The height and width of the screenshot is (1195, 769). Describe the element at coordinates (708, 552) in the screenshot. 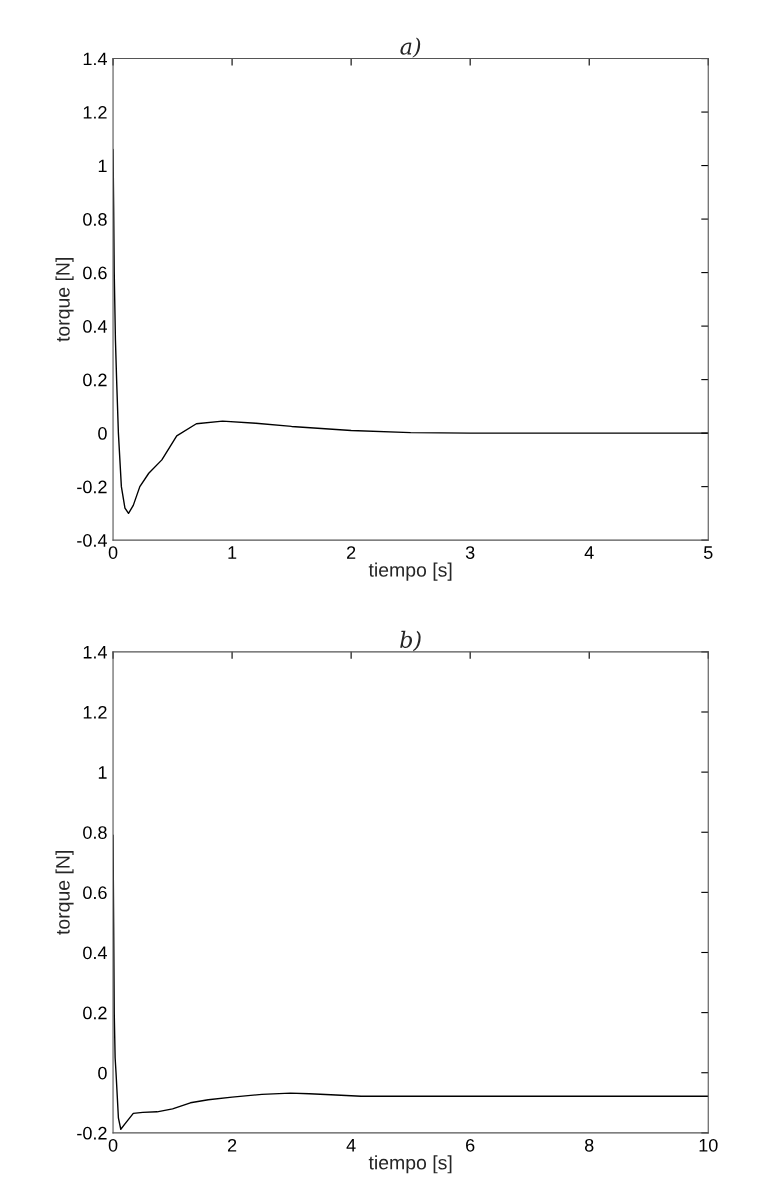

I see `x-tick-label: 5` at that location.